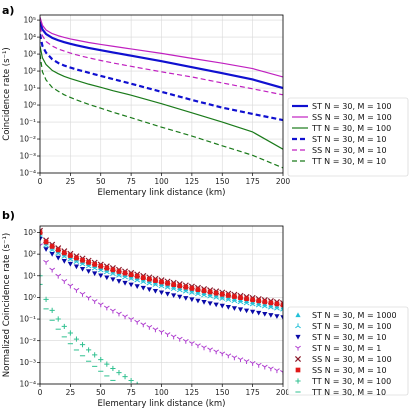 Image resolution: width=415 pixels, height=413 pixels. I want to click on legend-label: ST N = 30, M = 1000, so click(354, 315).